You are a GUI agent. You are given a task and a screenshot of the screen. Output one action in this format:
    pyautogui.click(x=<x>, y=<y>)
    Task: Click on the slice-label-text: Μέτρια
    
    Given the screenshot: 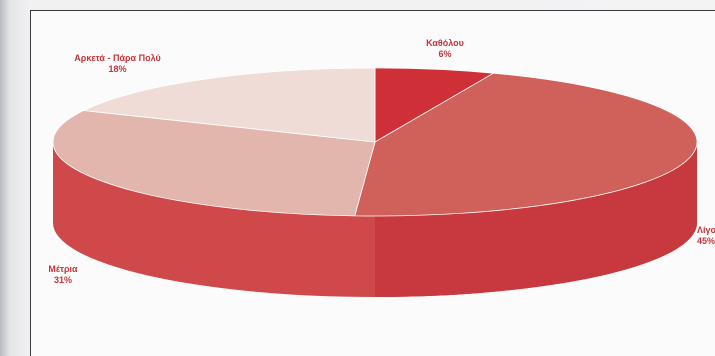 What is the action you would take?
    pyautogui.click(x=63, y=269)
    